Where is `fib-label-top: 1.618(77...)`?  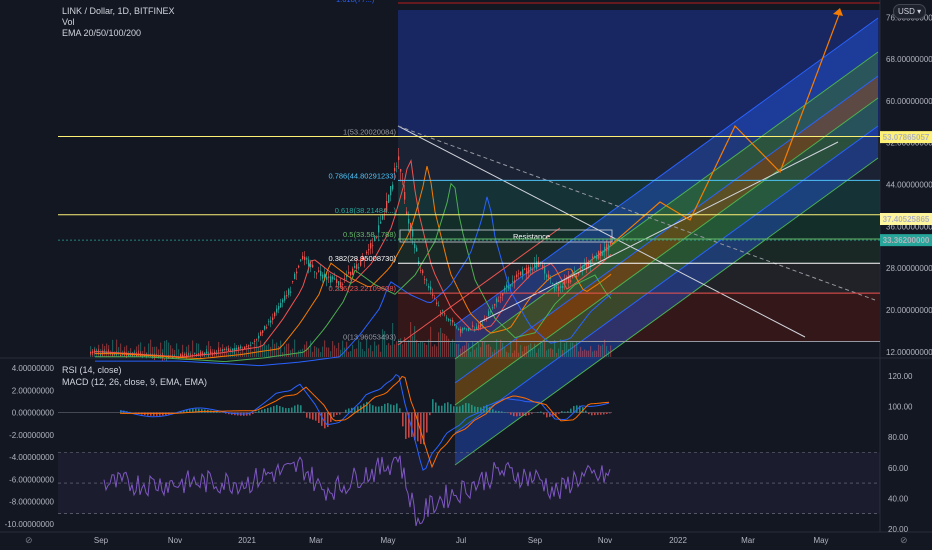
fib-label-top: 1.618(77...) is located at coordinates (355, 2).